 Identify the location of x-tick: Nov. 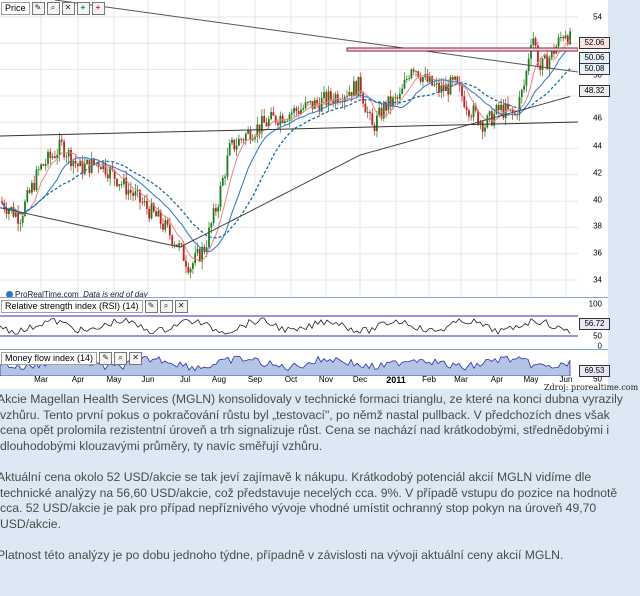
(326, 379).